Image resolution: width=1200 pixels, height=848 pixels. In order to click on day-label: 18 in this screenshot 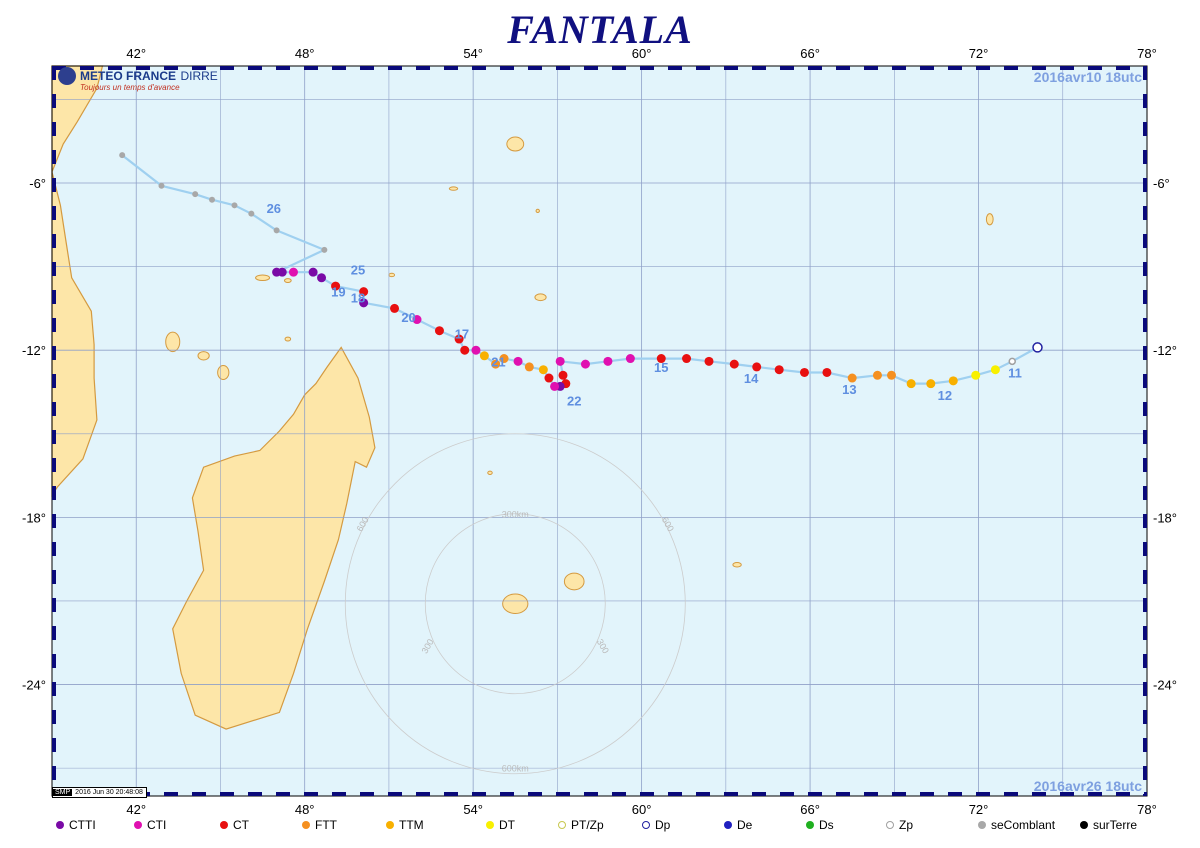, I will do `click(358, 297)`.